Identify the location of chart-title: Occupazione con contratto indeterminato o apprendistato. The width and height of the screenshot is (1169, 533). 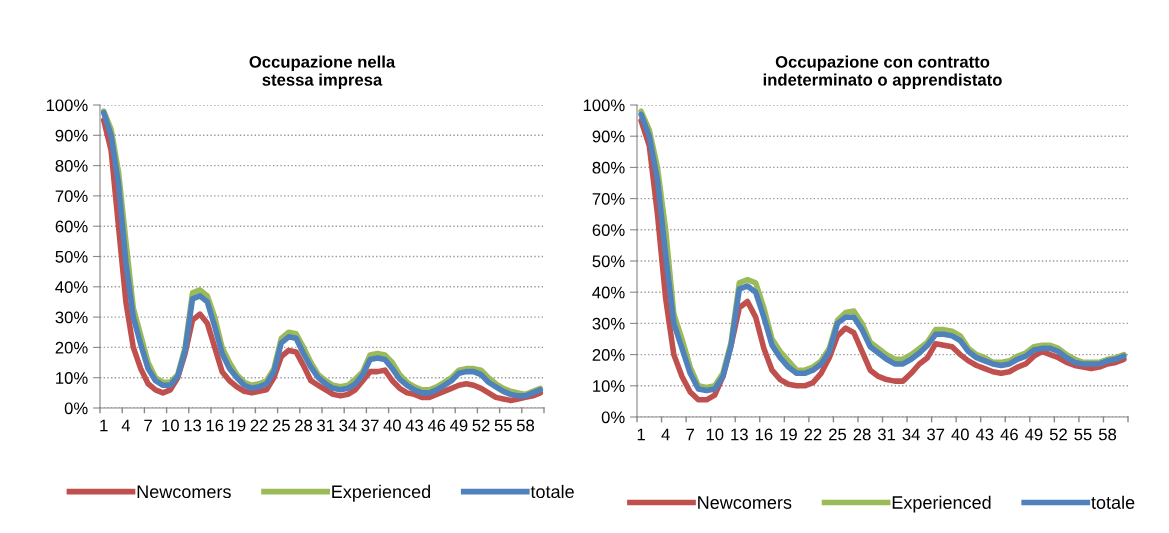
(882, 72).